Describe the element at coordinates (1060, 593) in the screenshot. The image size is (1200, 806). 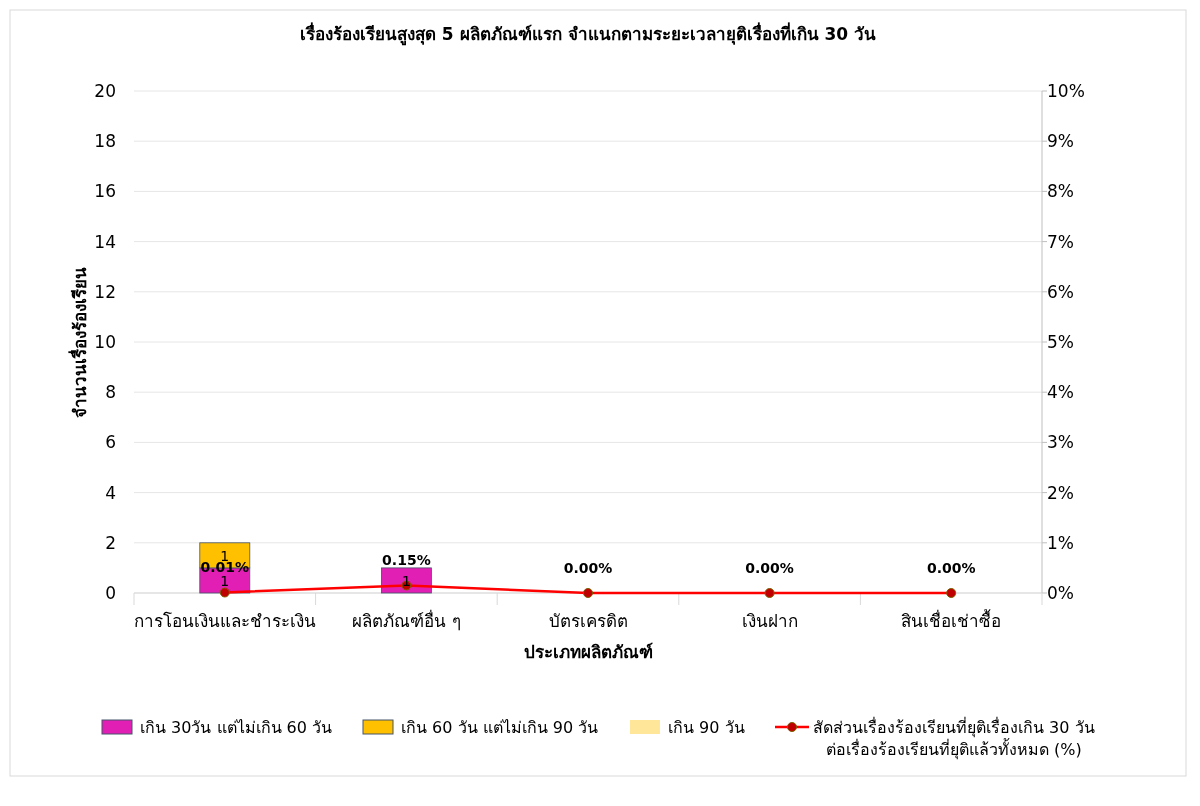
I see `y2-tick-label: 0%` at that location.